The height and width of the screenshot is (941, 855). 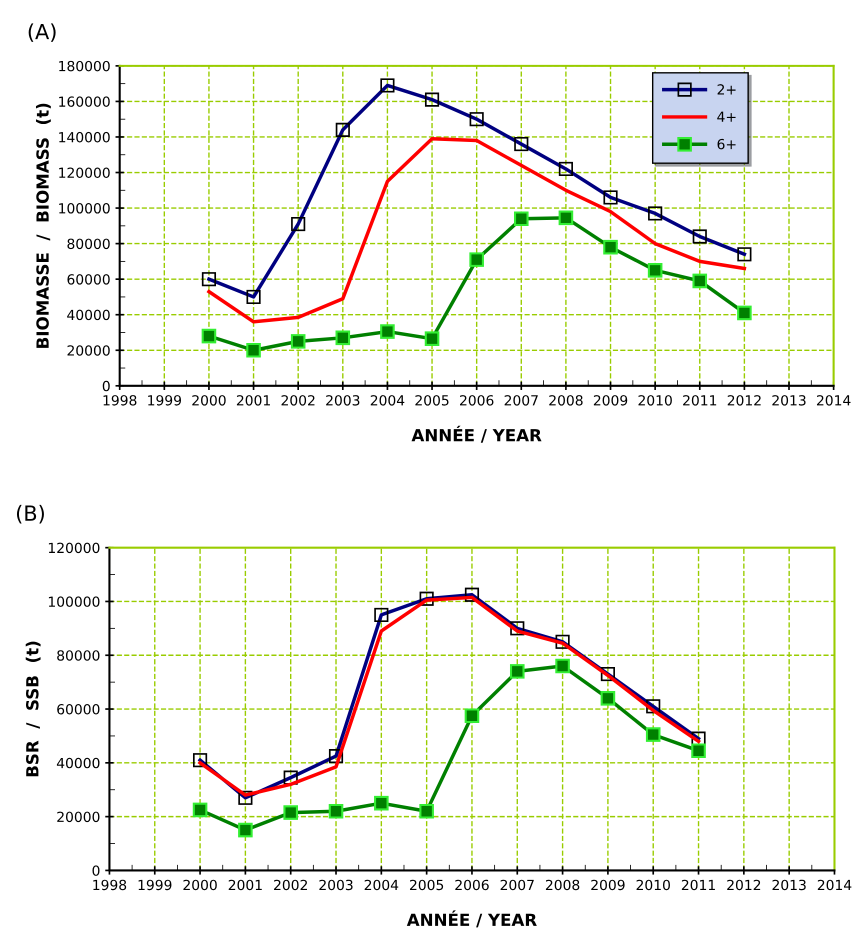 I want to click on chart-title: (A), so click(x=42, y=32).